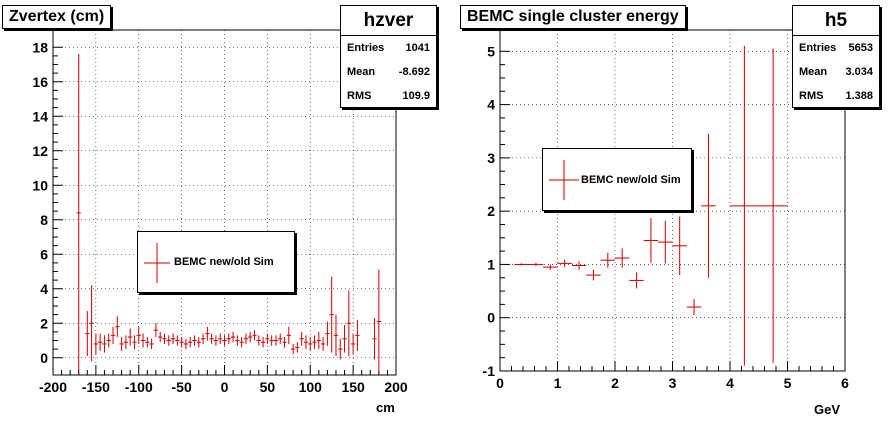  What do you see at coordinates (388, 48) in the screenshot?
I see `stats-row-entries: Entries 1041` at bounding box center [388, 48].